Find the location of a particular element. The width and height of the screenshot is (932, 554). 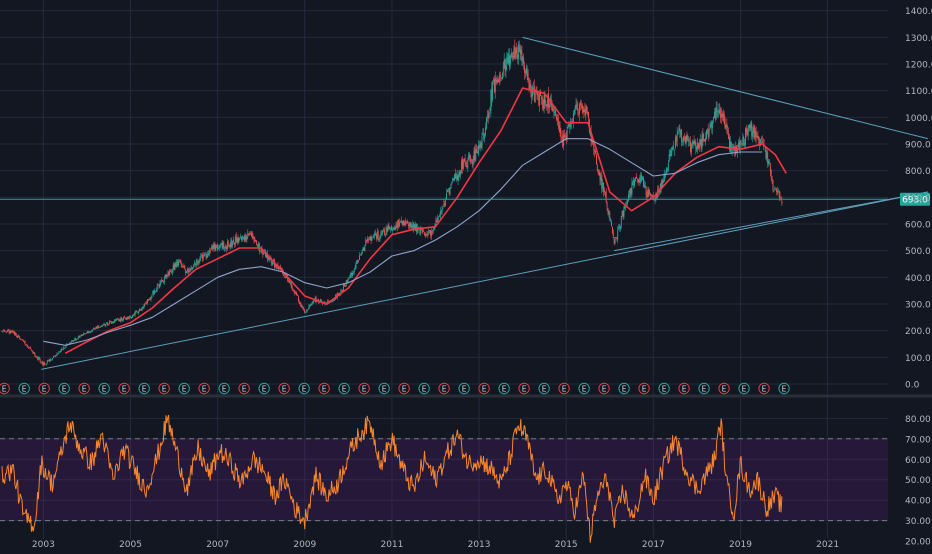

price-tick-label: 100.0 is located at coordinates (918, 359).